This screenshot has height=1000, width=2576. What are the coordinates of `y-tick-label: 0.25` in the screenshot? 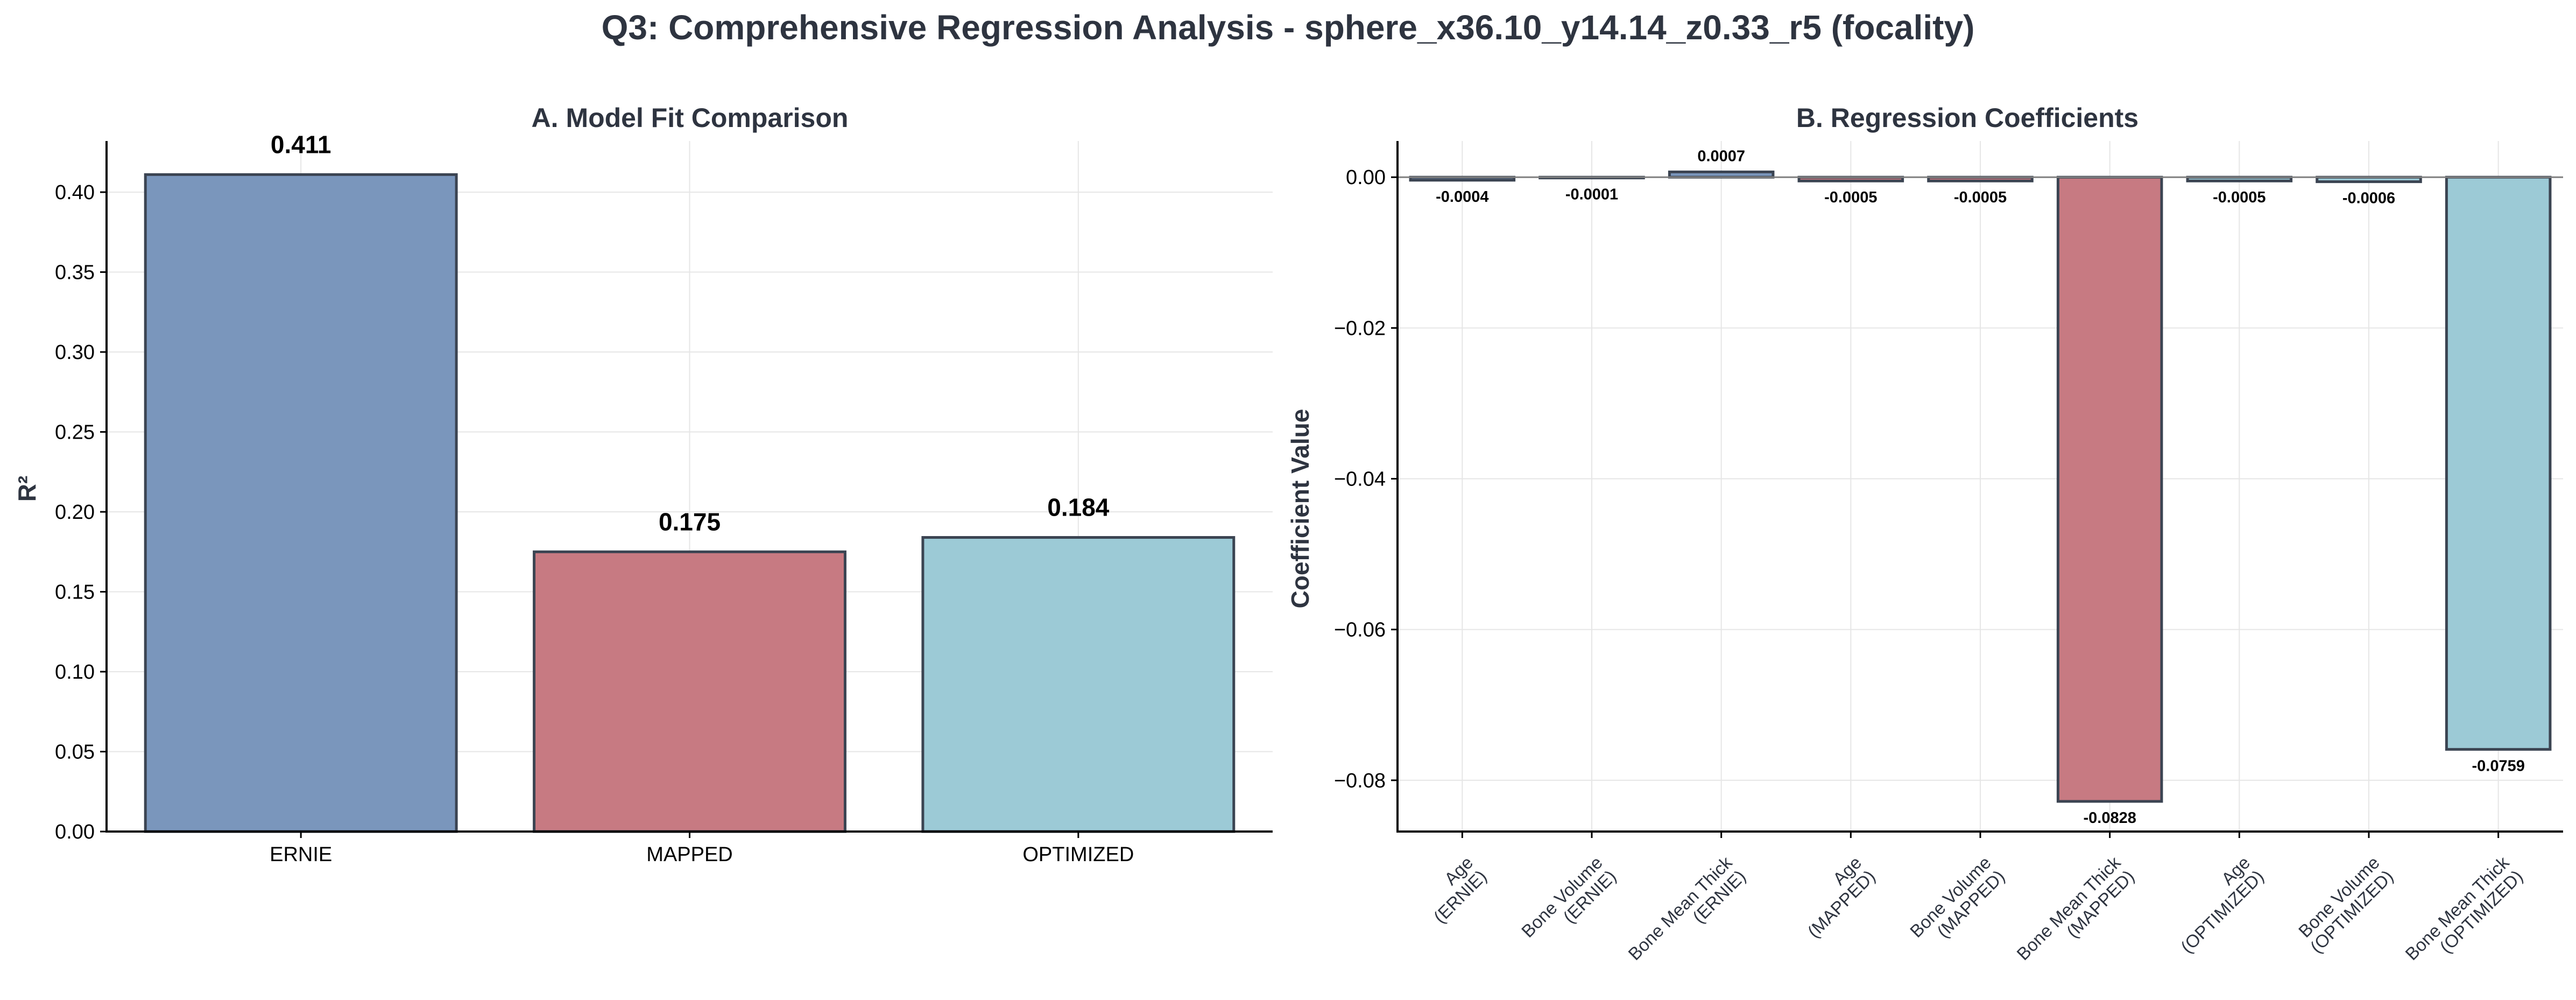 It's located at (75, 432).